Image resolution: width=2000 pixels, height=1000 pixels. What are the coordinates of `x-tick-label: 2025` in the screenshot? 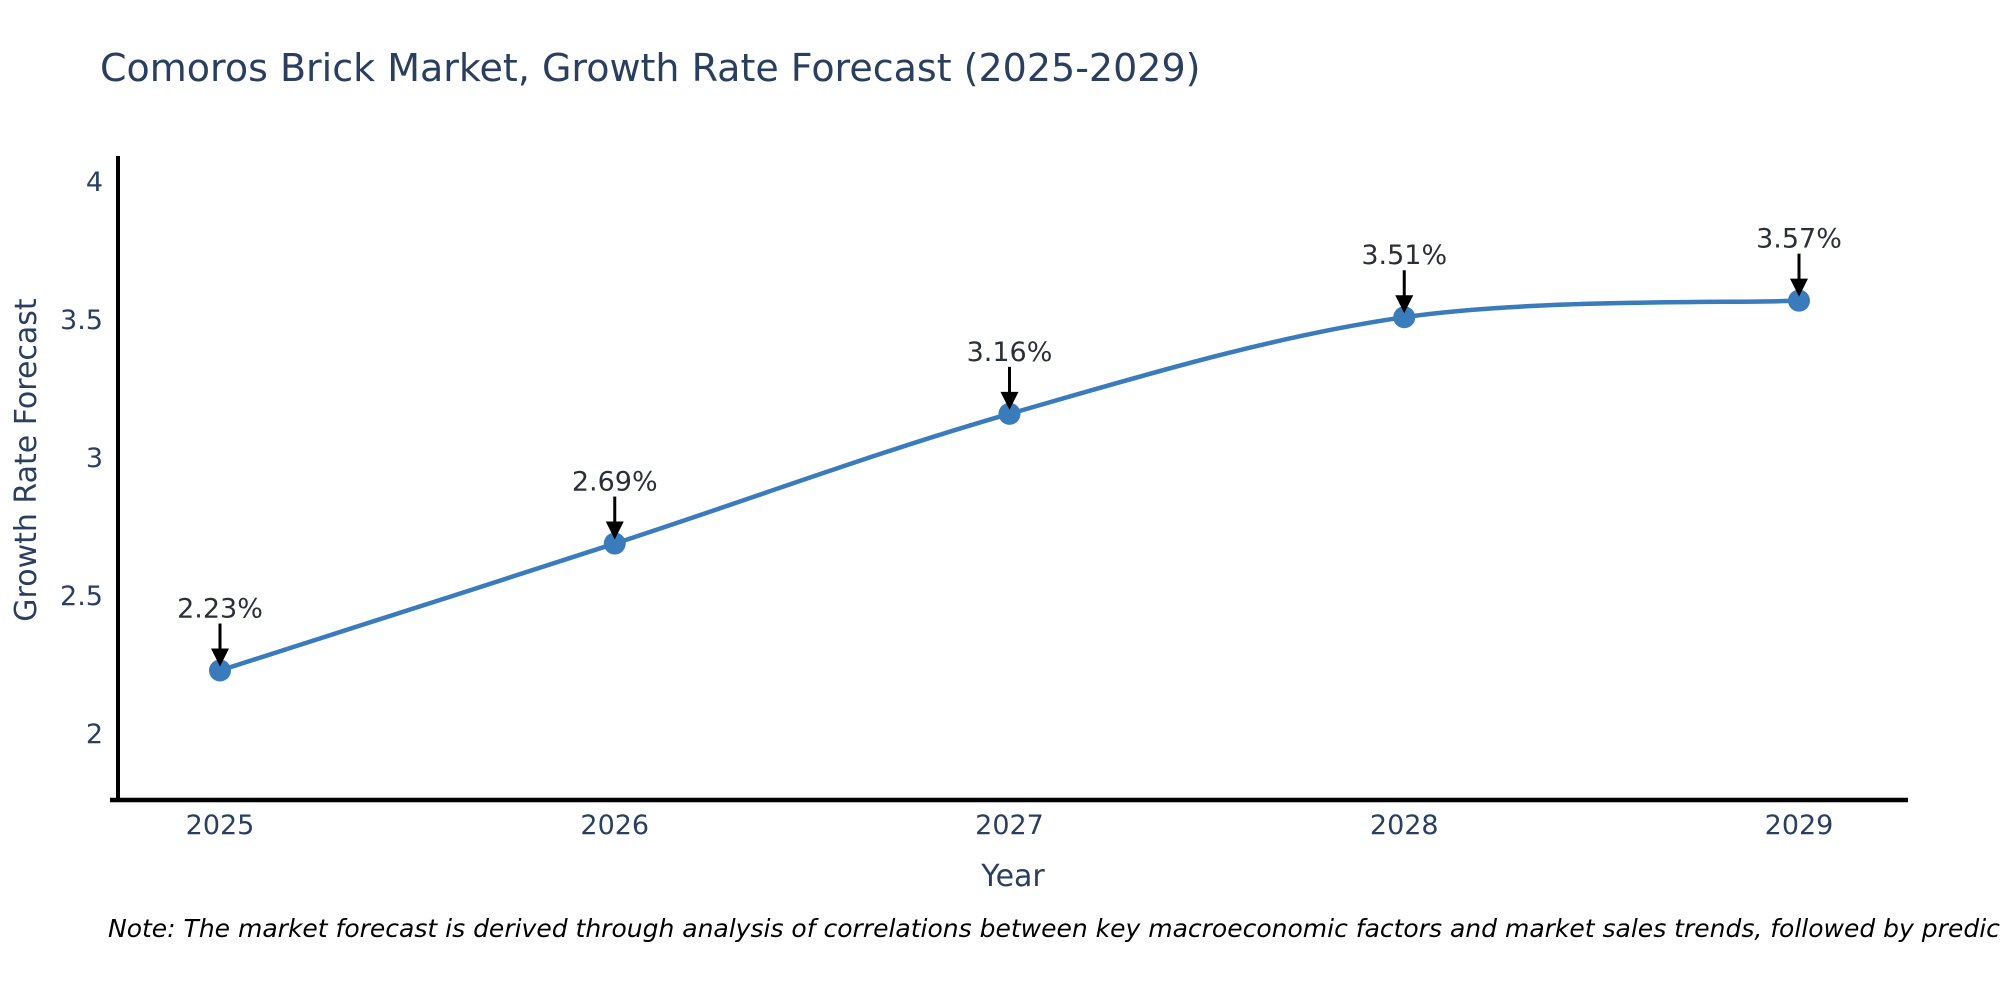 It's located at (220, 825).